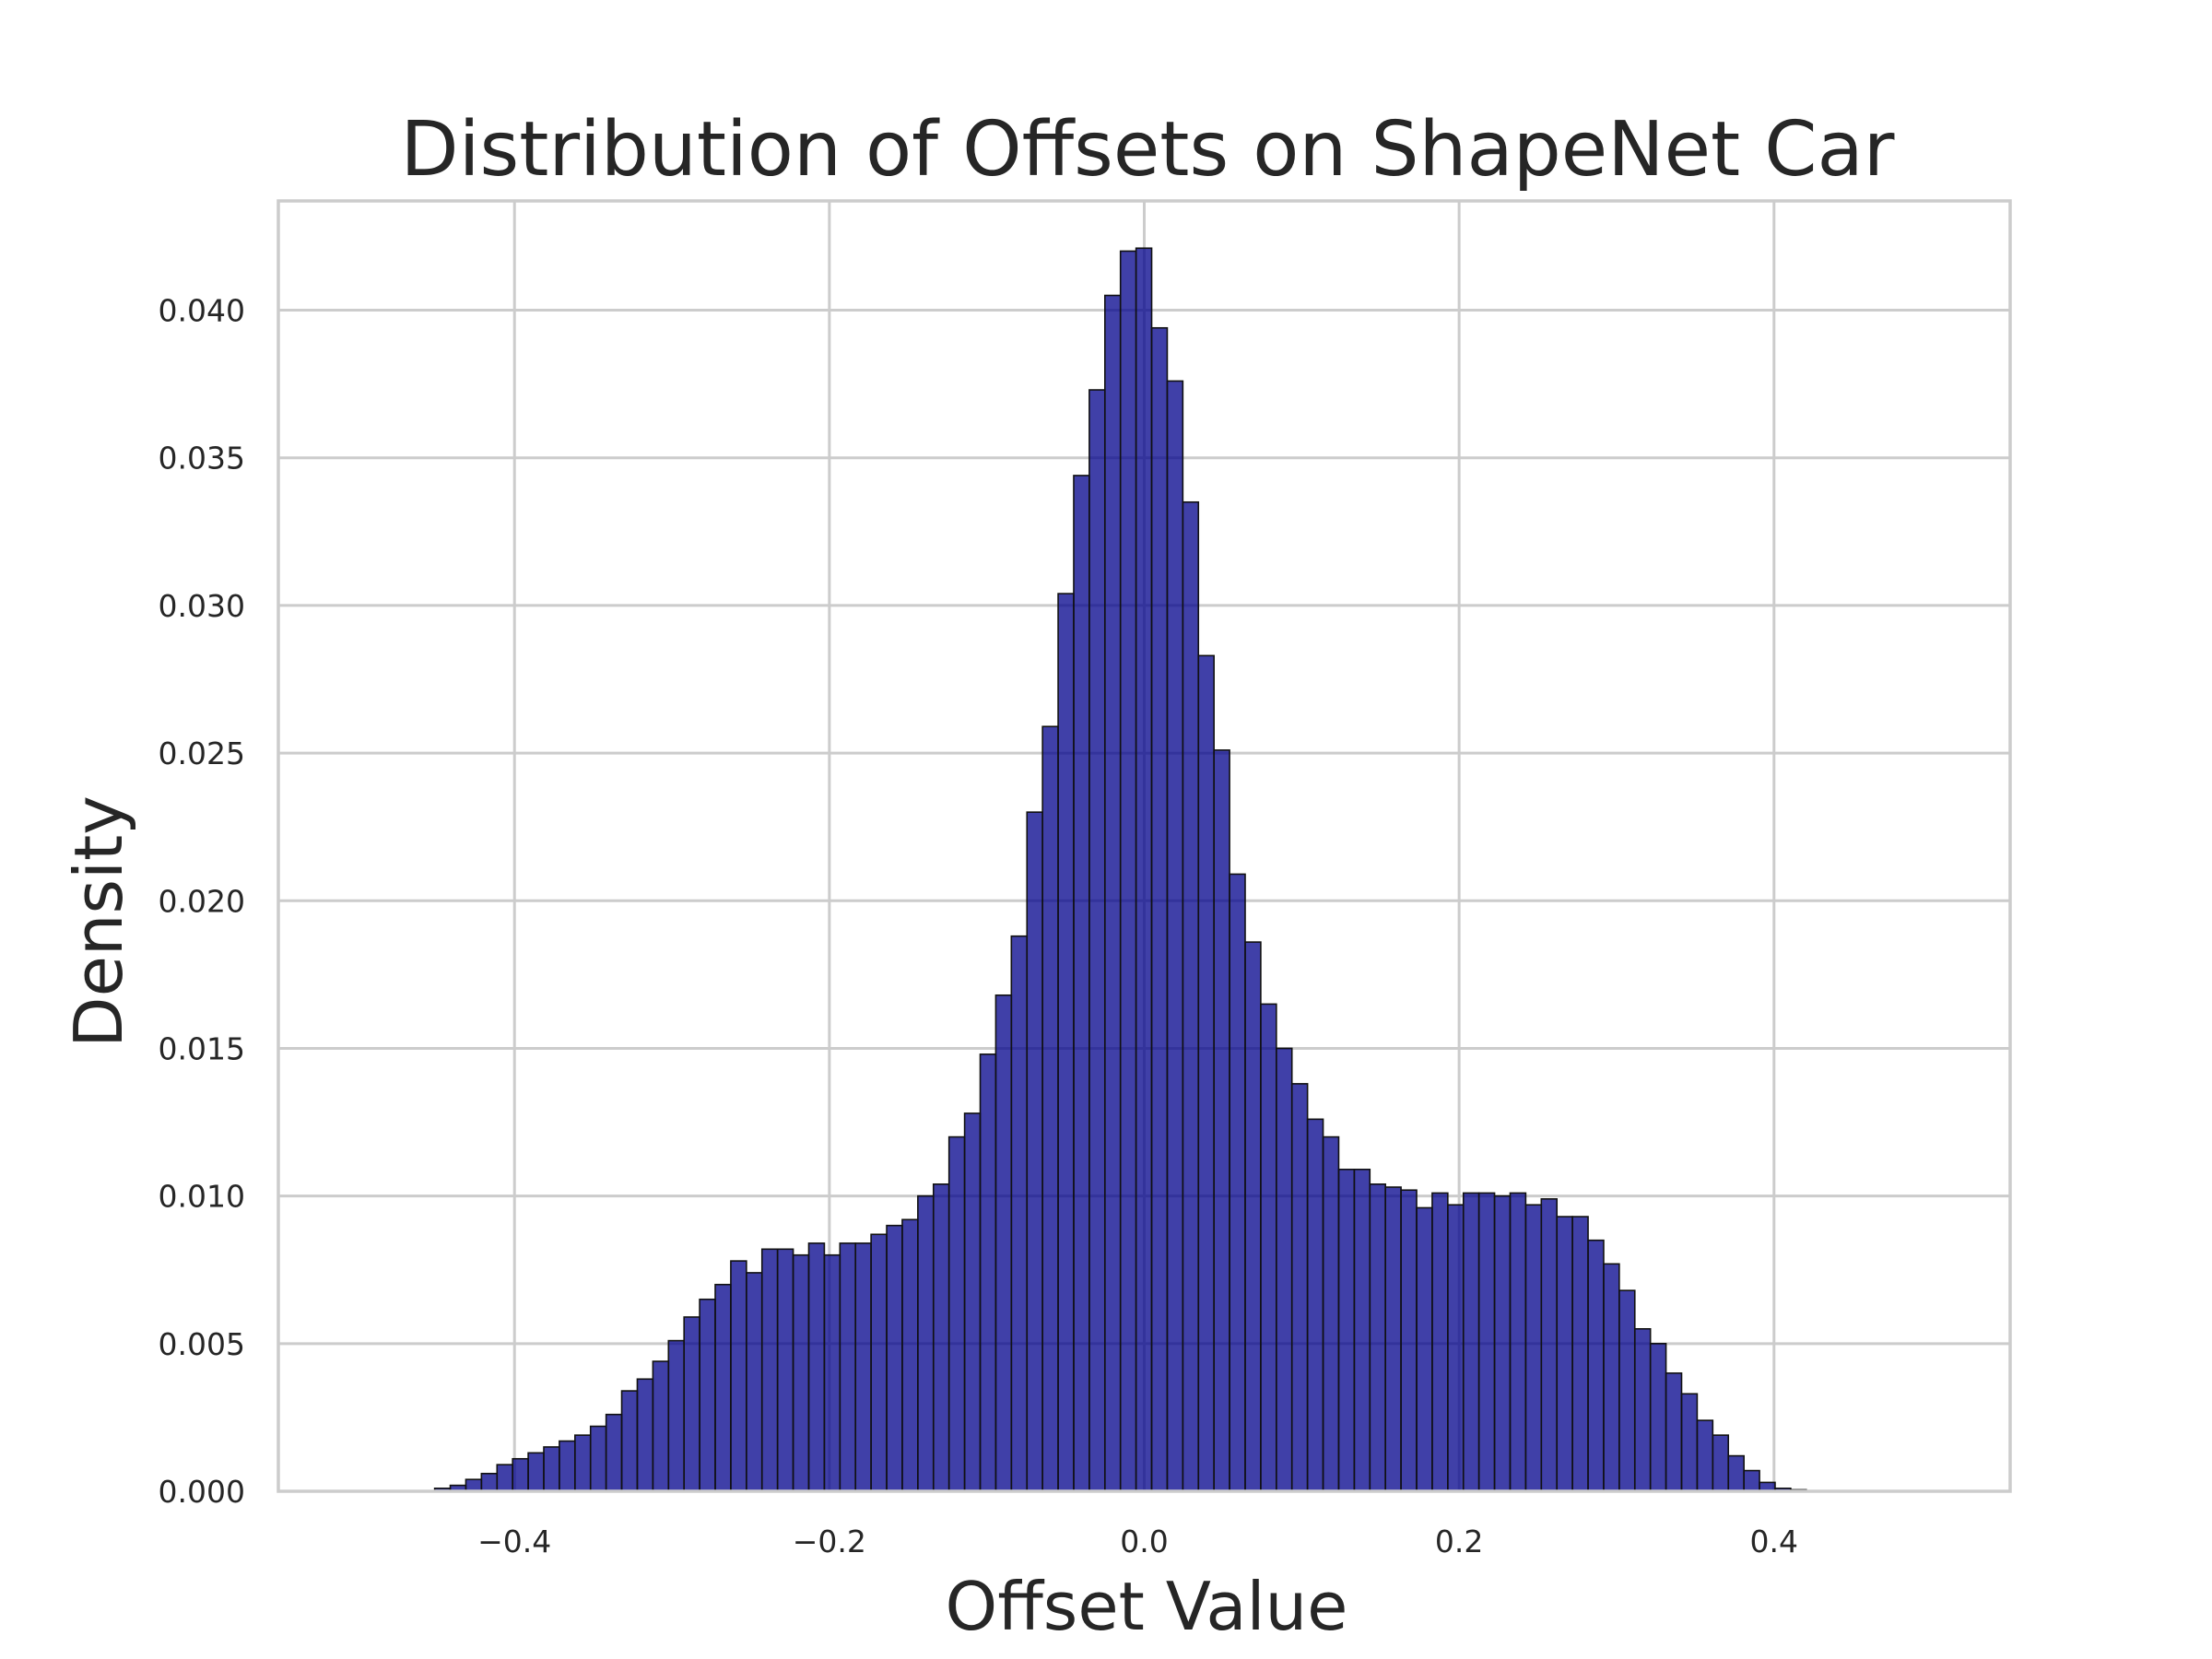  What do you see at coordinates (98, 921) in the screenshot?
I see `y-axis-label: Density` at bounding box center [98, 921].